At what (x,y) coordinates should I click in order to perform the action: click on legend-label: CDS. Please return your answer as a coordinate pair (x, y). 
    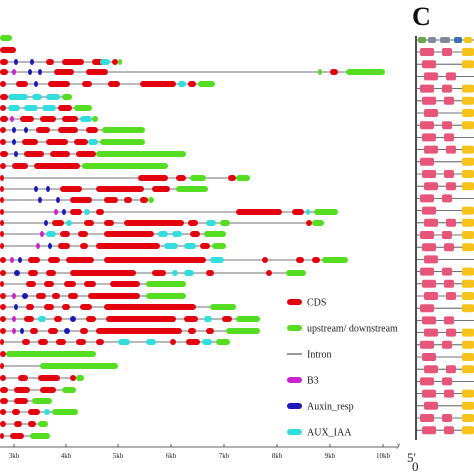
    Looking at the image, I should click on (316, 303).